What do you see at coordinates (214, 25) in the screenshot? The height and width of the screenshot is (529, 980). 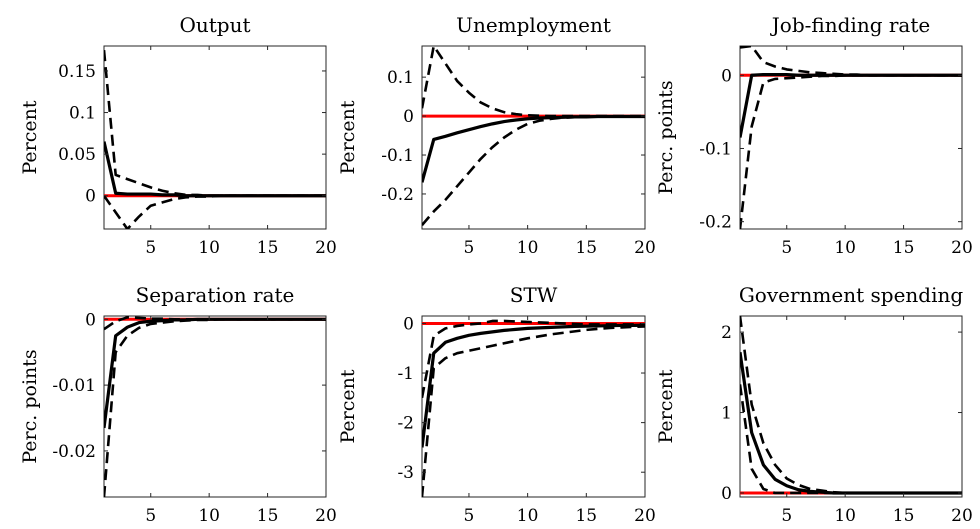 I see `panel-title: Output` at bounding box center [214, 25].